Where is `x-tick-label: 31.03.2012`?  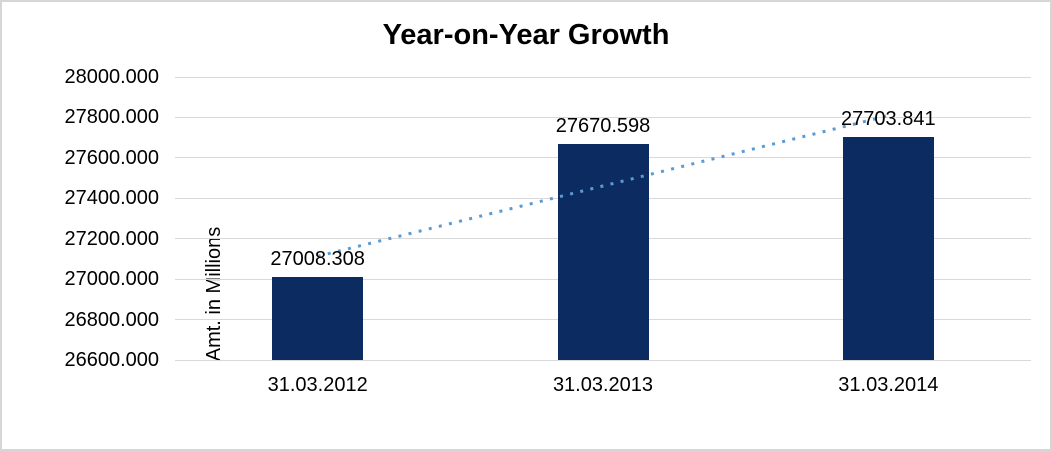 x-tick-label: 31.03.2012 is located at coordinates (317, 385).